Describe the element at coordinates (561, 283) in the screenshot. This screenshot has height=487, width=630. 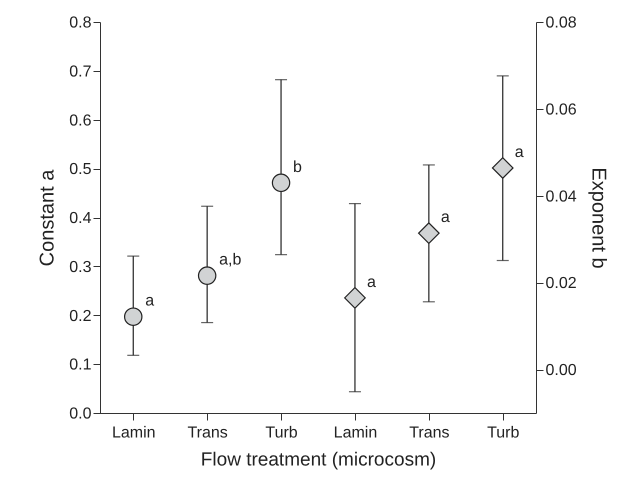
I see `y2-tick-label: 0.02` at that location.